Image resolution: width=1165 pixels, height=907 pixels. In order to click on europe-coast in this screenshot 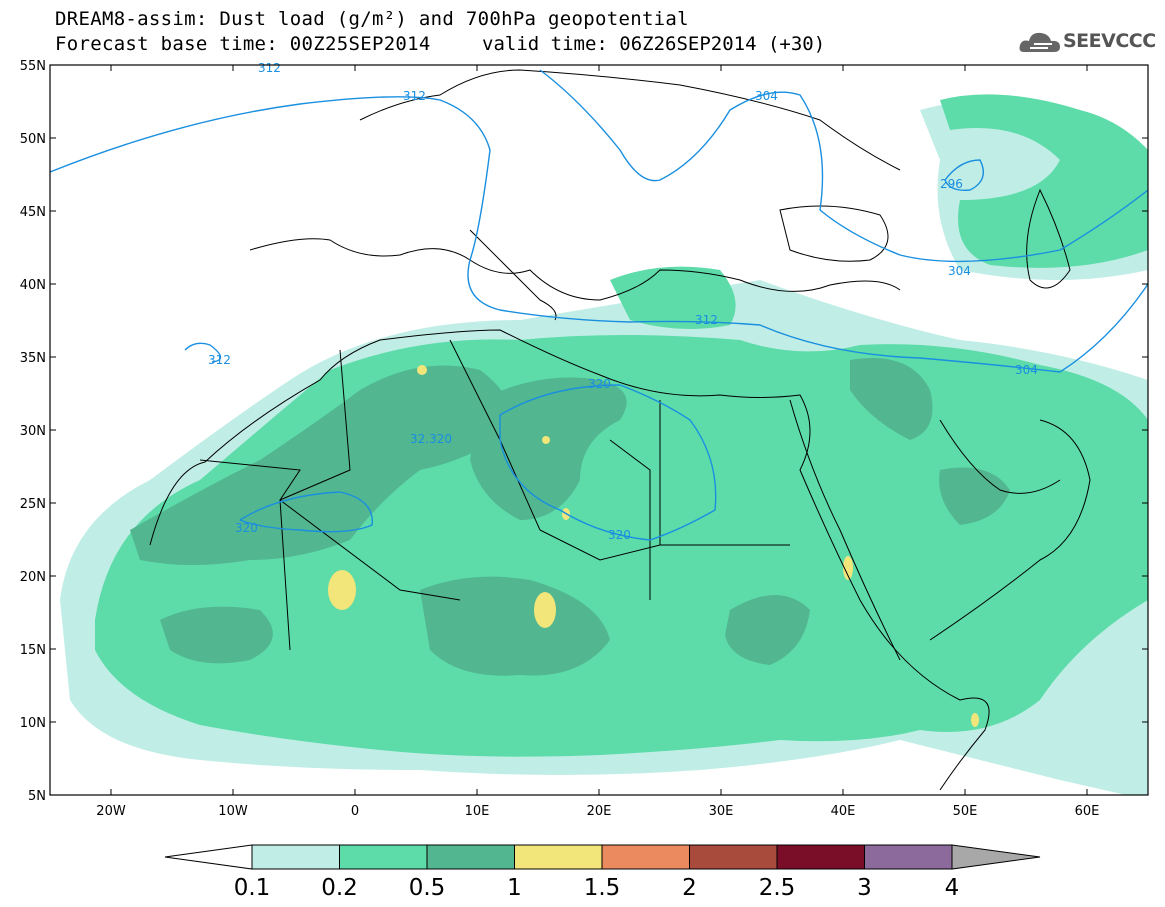, I will do `click(575, 269)`.